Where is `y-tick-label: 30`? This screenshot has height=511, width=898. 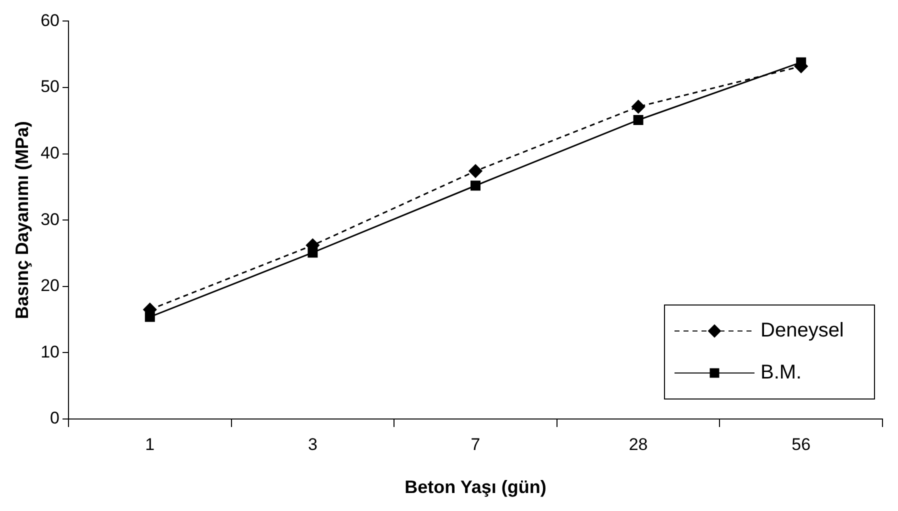
y-tick-label: 30 is located at coordinates (50, 219).